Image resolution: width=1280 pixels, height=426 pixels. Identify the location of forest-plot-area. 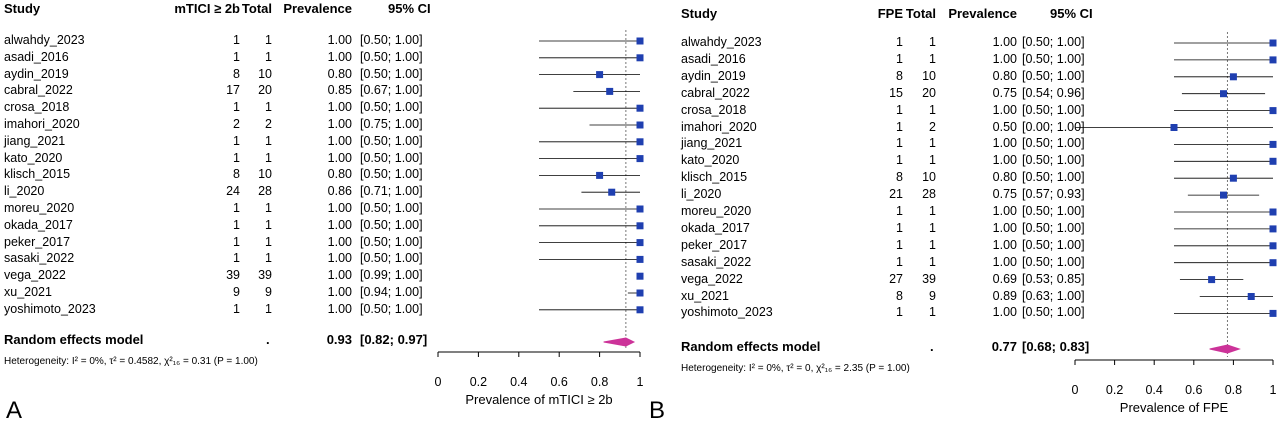
(1175, 198).